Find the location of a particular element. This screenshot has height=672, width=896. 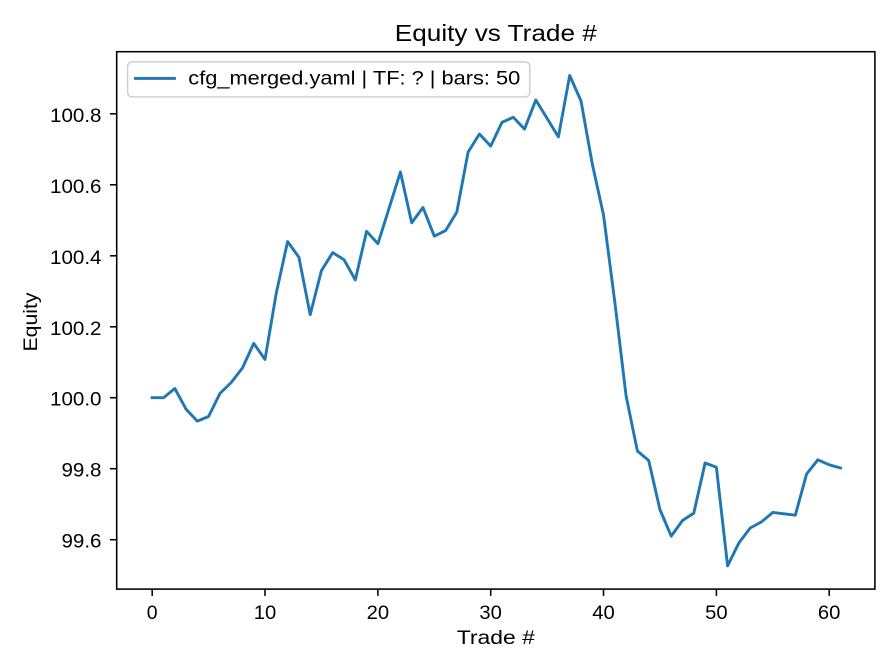

svg-text: 99.6 is located at coordinates (82, 542).